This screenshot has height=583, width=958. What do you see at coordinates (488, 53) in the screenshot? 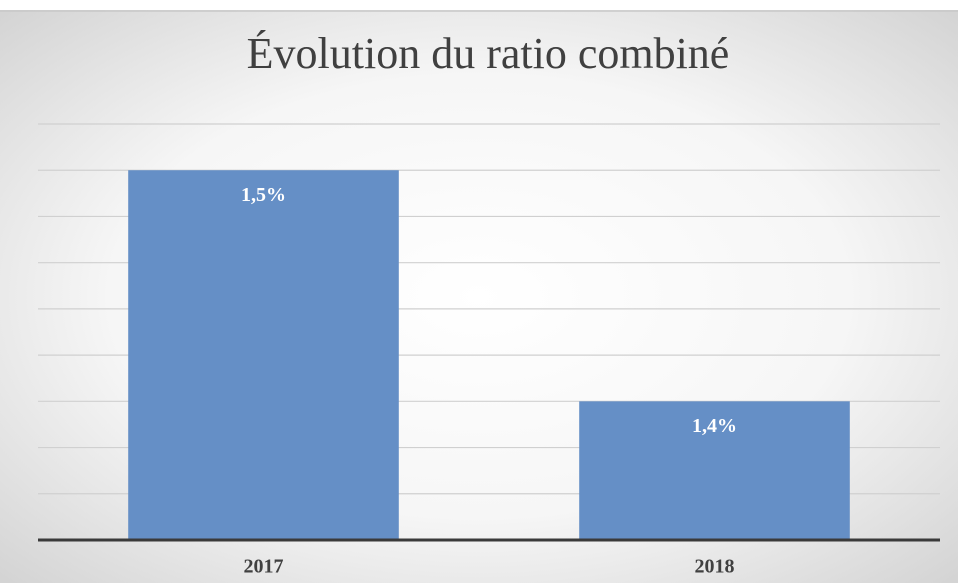
I see `chart-title: Évolution du ratio combiné` at bounding box center [488, 53].